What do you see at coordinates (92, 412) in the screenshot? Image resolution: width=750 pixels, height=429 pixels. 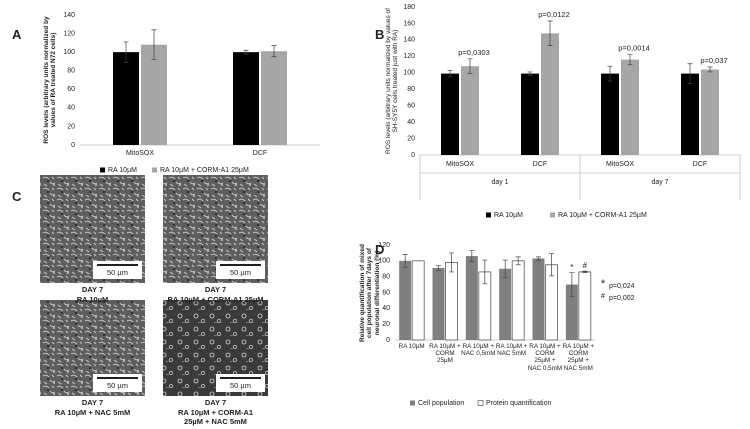 I see `micrograph-caption: RA 10µM + NAC 5mM` at bounding box center [92, 412].